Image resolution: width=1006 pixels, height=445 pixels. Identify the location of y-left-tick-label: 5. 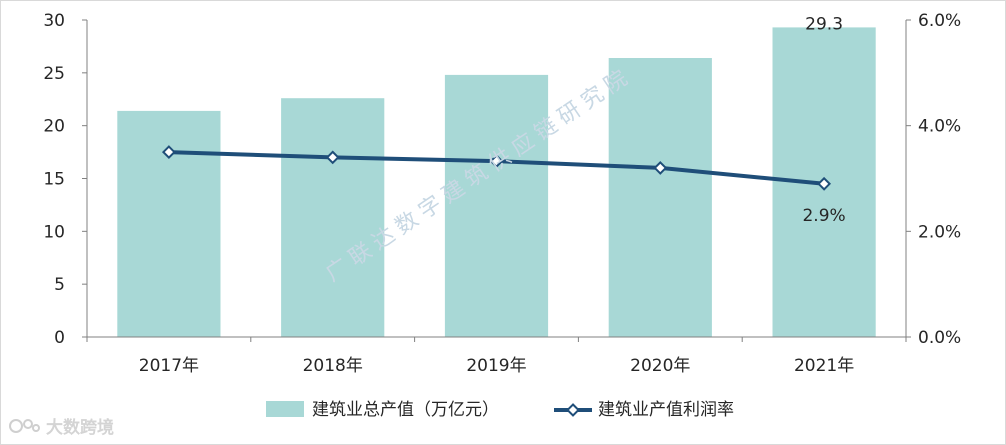
(59, 285).